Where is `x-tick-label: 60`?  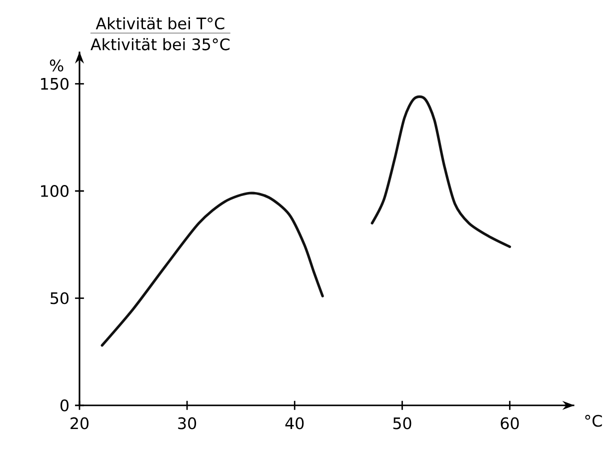
x-tick-label: 60 is located at coordinates (509, 423).